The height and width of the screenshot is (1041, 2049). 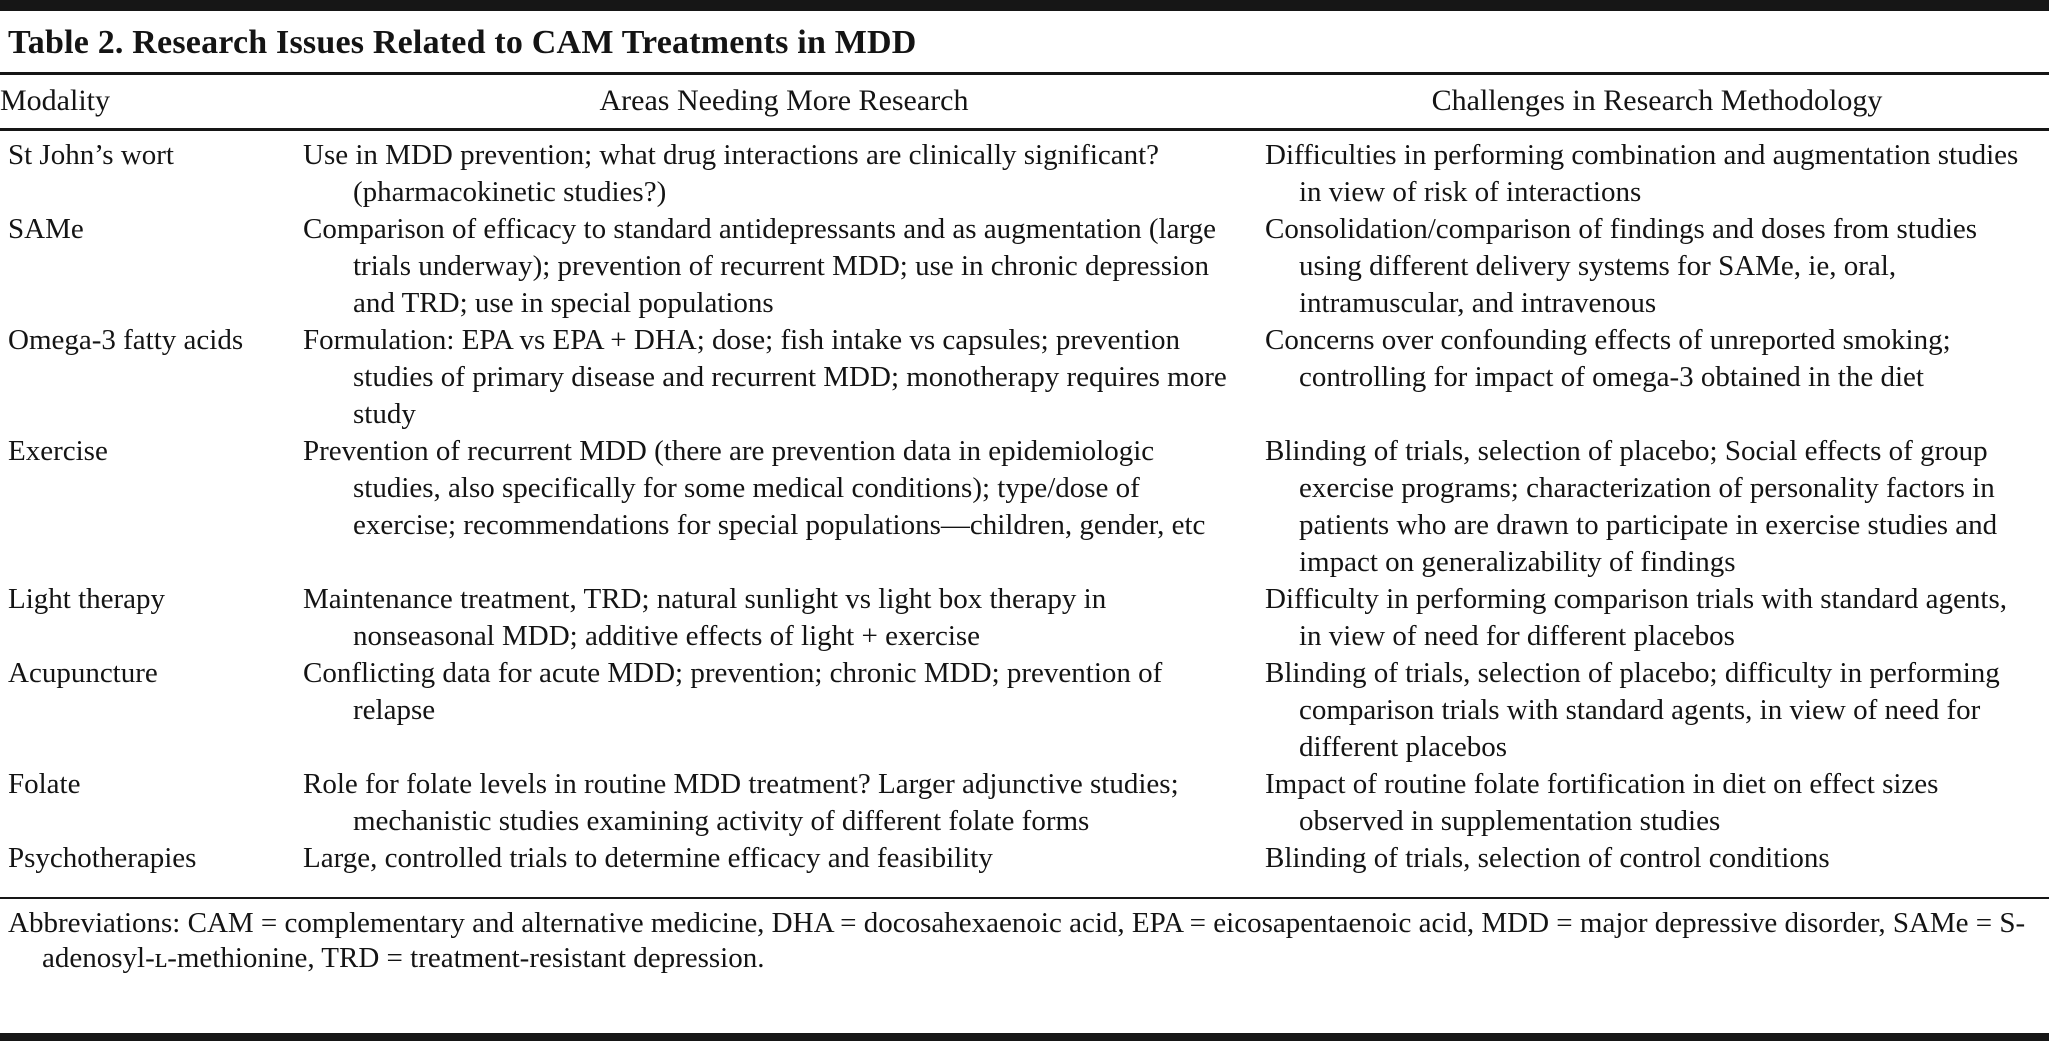 What do you see at coordinates (1657, 103) in the screenshot?
I see `column-header-challenges: Challenges in Research Methodology` at bounding box center [1657, 103].